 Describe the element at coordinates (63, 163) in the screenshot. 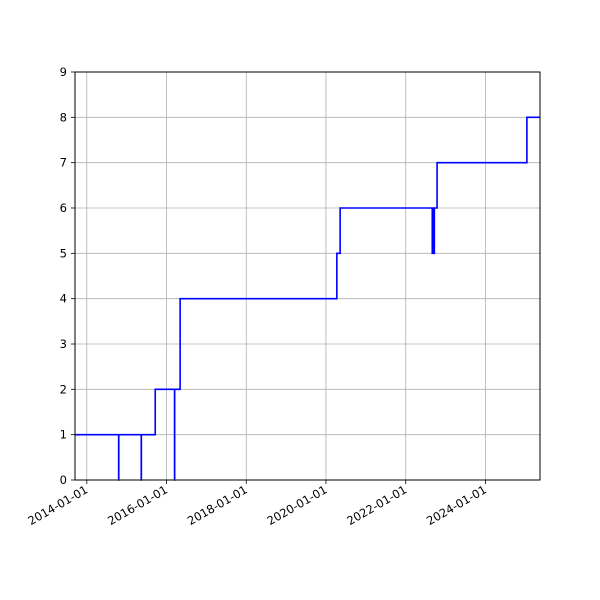

I see `y-tick-label: 7` at that location.